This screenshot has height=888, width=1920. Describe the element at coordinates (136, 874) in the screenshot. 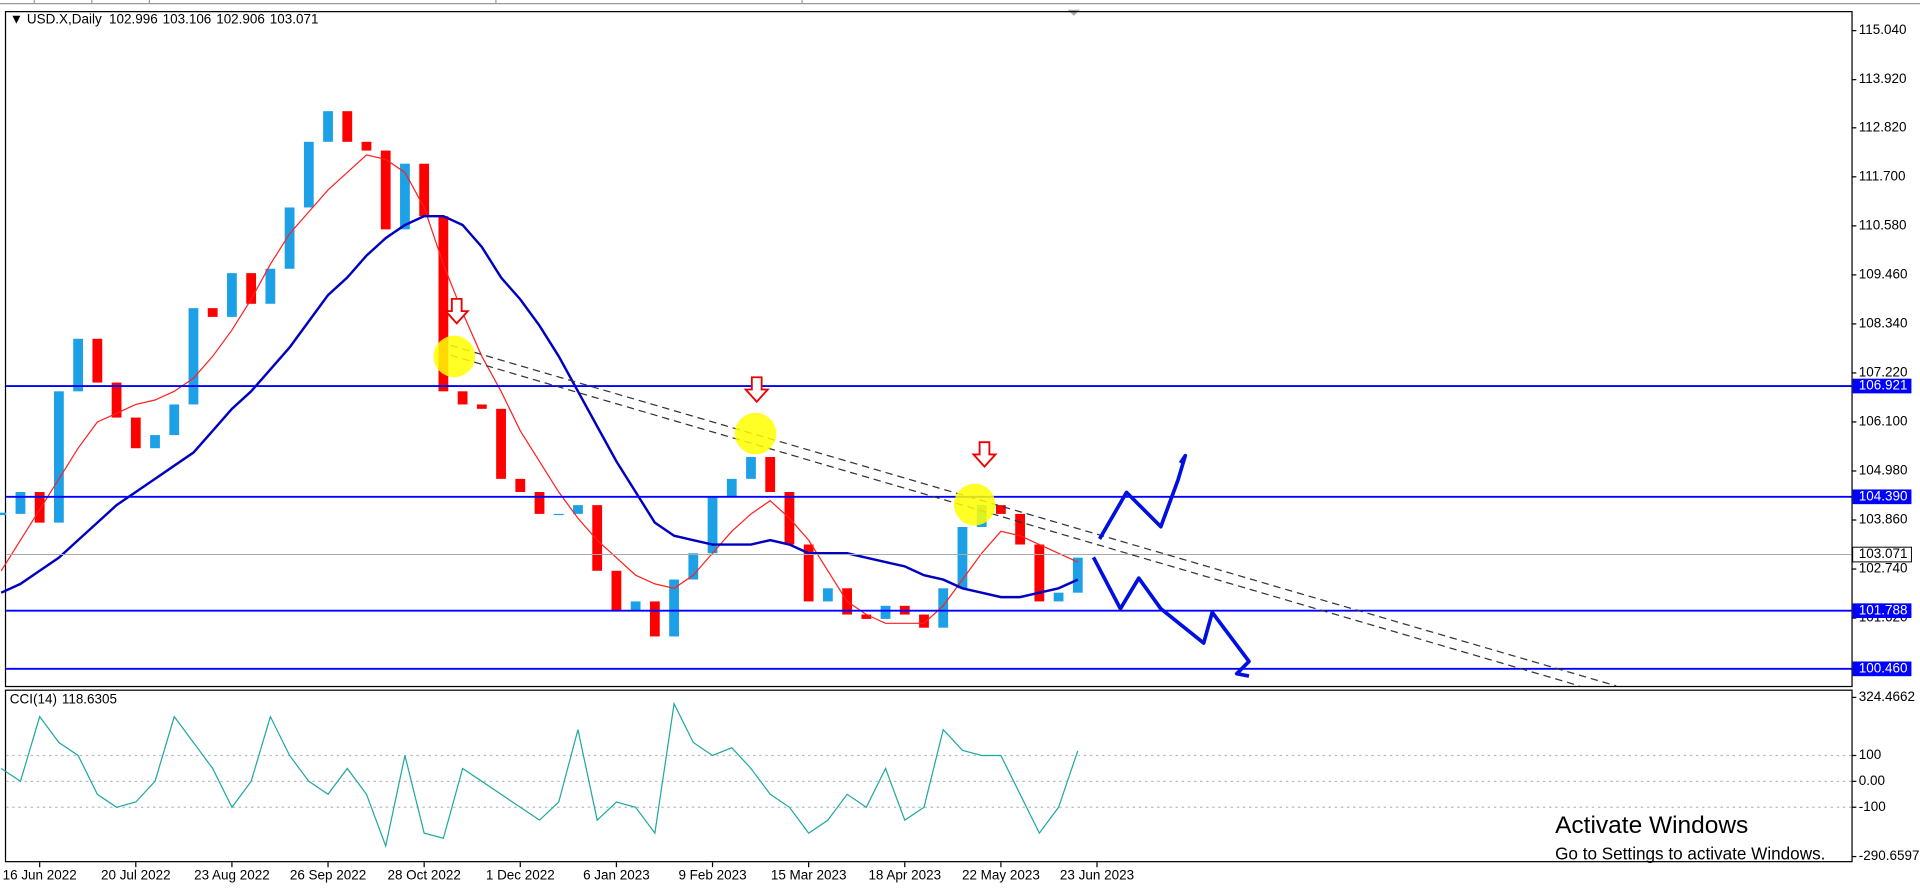

I see `x-tick-label: 20 Jul 2022` at that location.